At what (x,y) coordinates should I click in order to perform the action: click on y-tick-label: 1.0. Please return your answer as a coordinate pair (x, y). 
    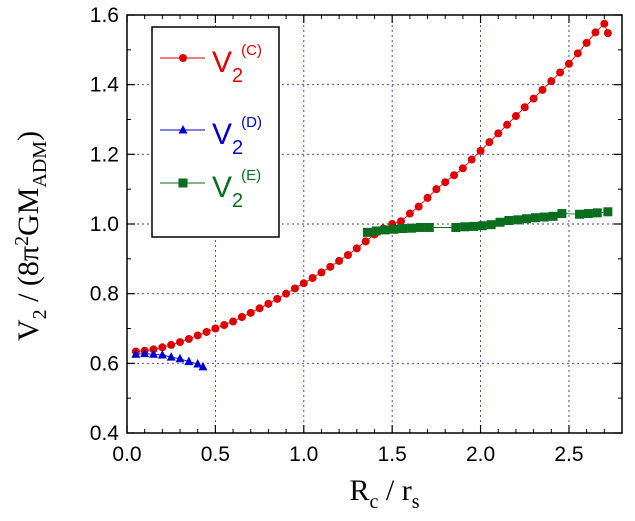
    Looking at the image, I should click on (104, 224).